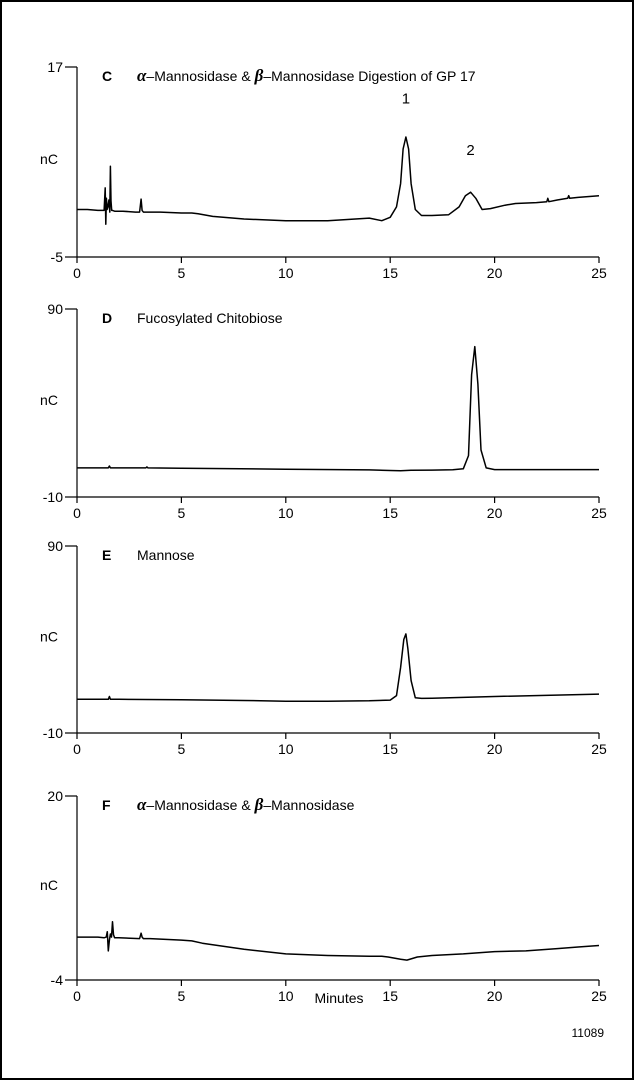  I want to click on panel-title: Mannose, so click(166, 555).